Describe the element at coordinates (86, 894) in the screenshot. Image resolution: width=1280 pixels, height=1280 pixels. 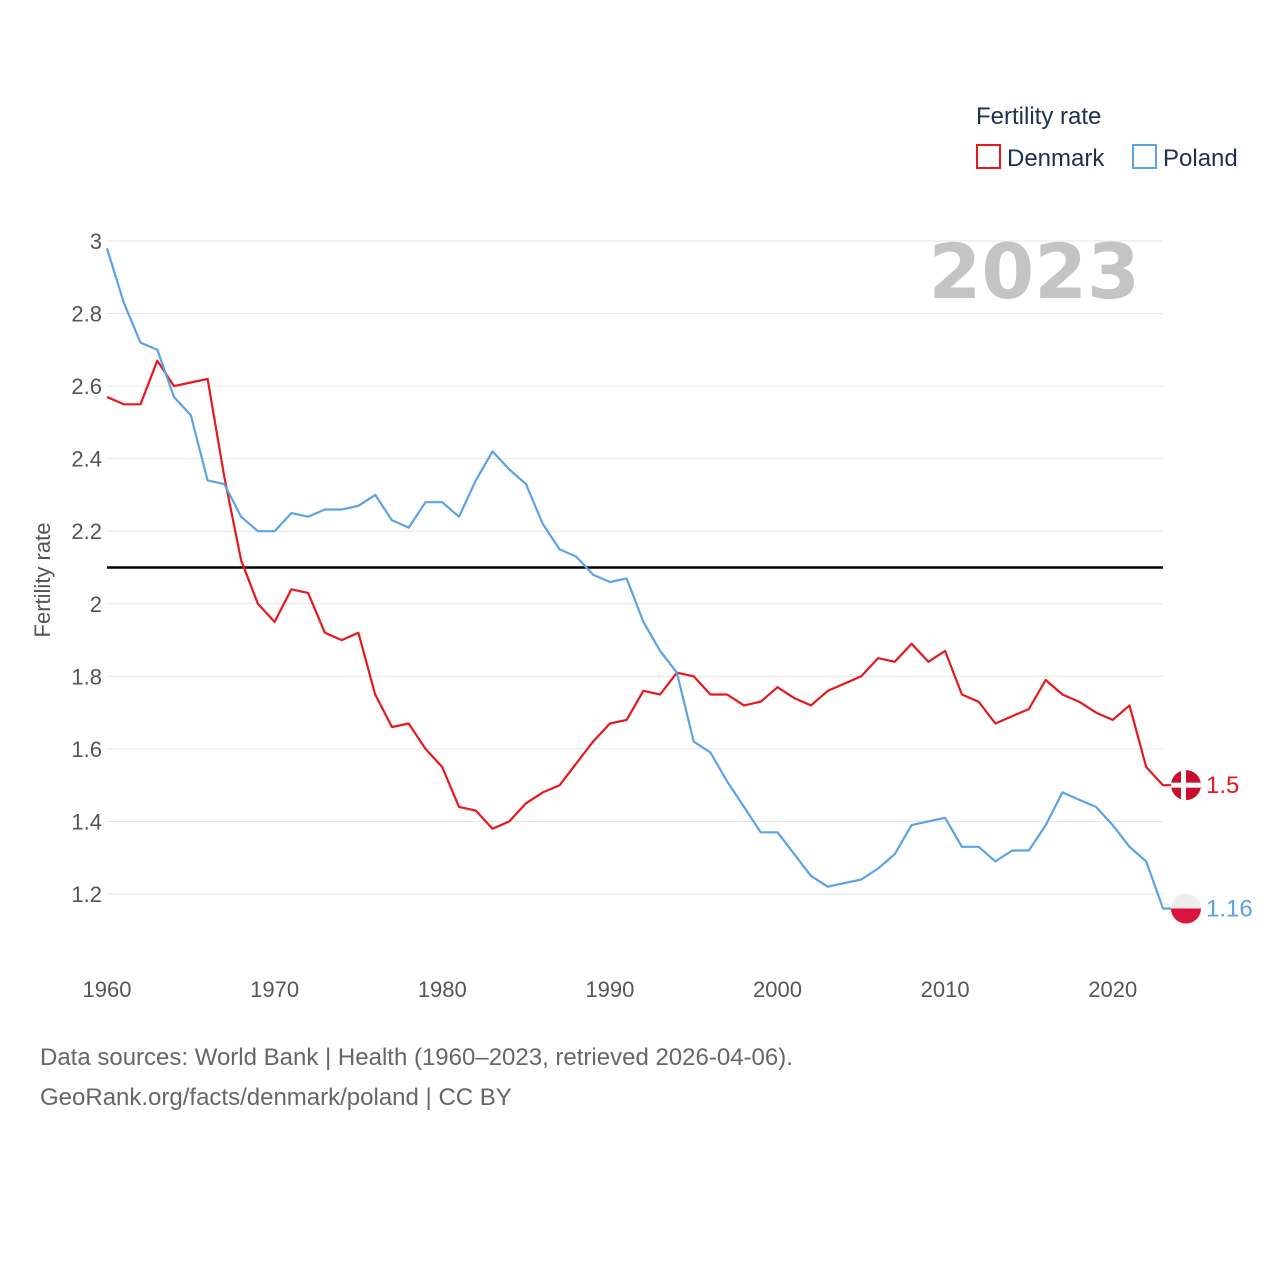
I see `y-tick-label: 1.2` at that location.